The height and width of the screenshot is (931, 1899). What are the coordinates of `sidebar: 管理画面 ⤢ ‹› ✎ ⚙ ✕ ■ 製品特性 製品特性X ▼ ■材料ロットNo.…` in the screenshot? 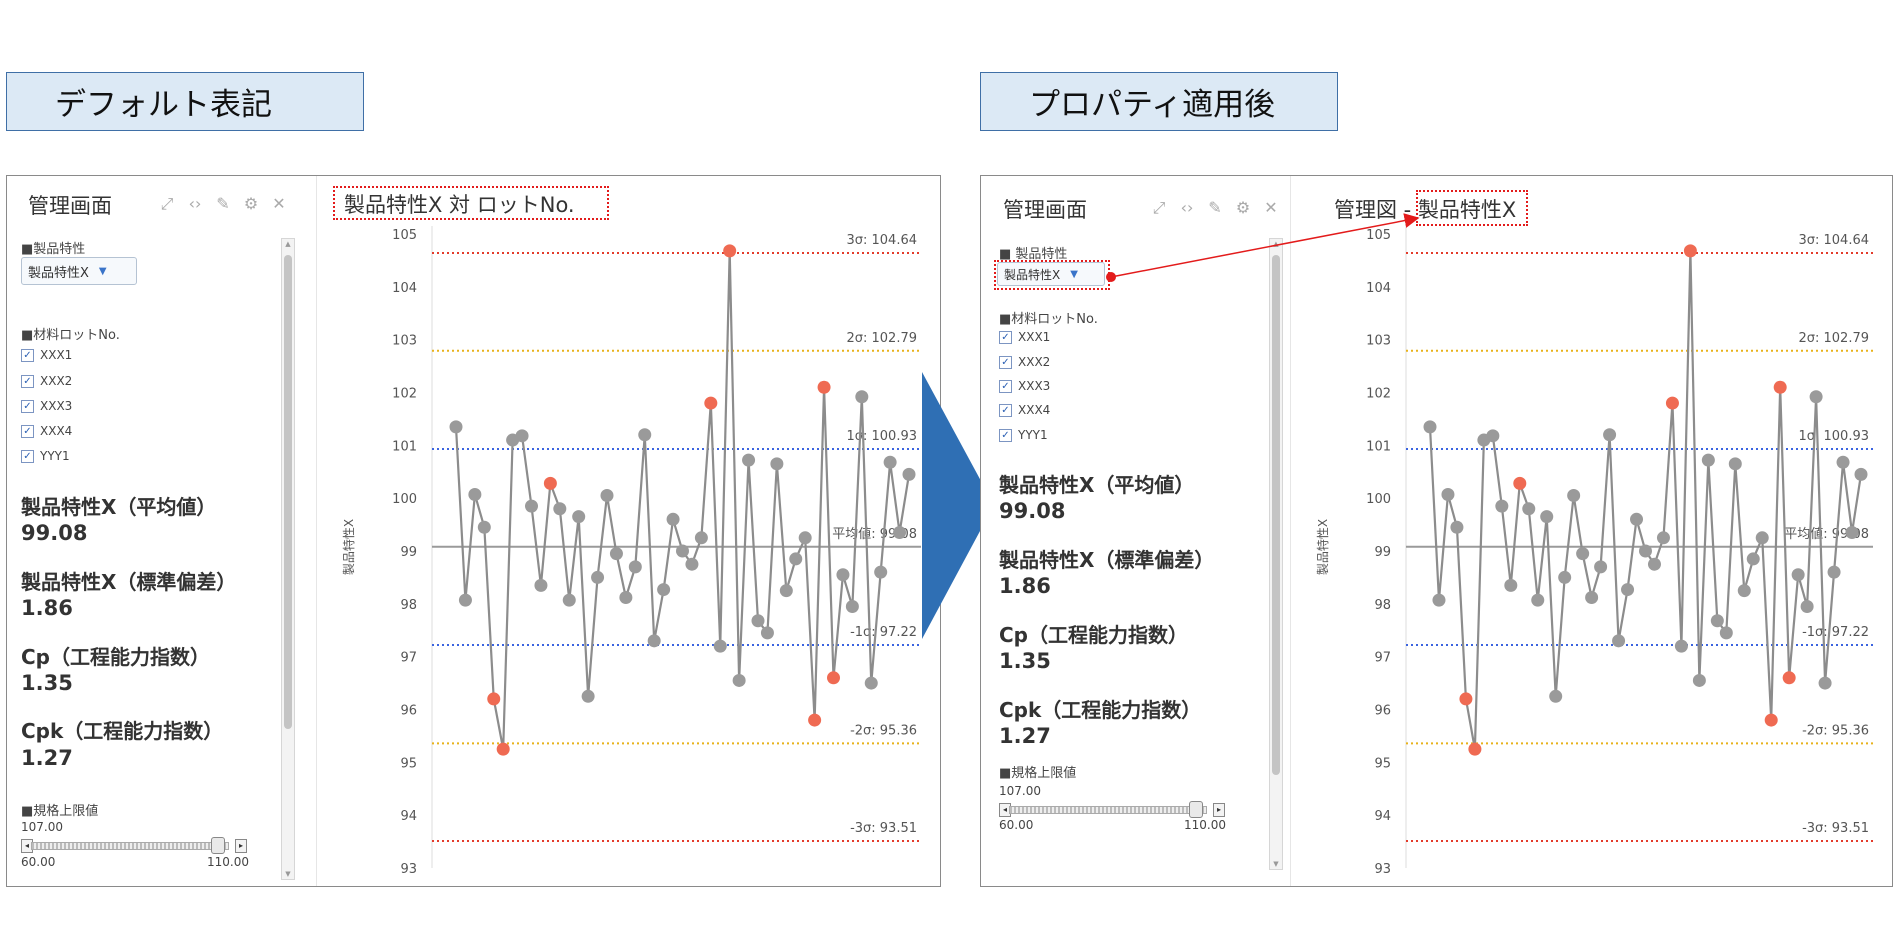 It's located at (1136, 531).